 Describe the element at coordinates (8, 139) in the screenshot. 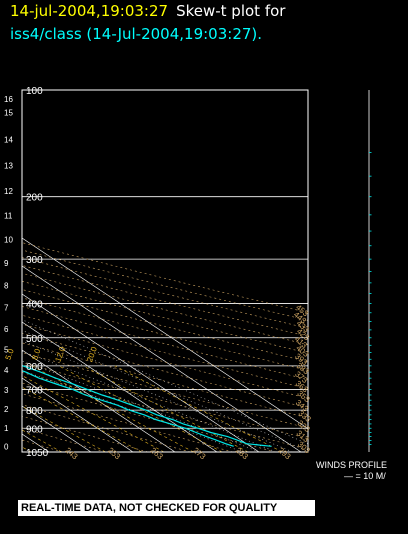

I see `height-tick-label: 14` at that location.